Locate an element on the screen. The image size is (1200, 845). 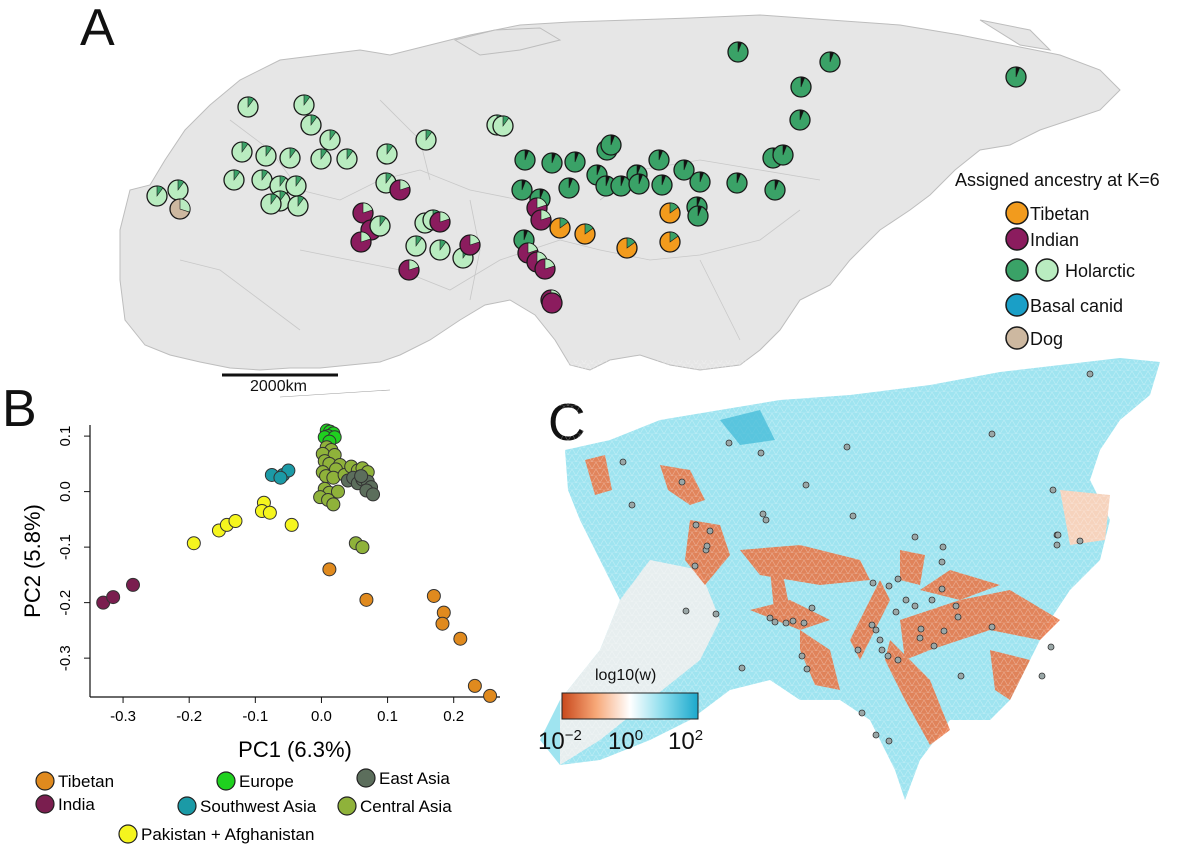
ancestry-legend: Assigned ancestry at K=6 is located at coordinates (1075, 180).